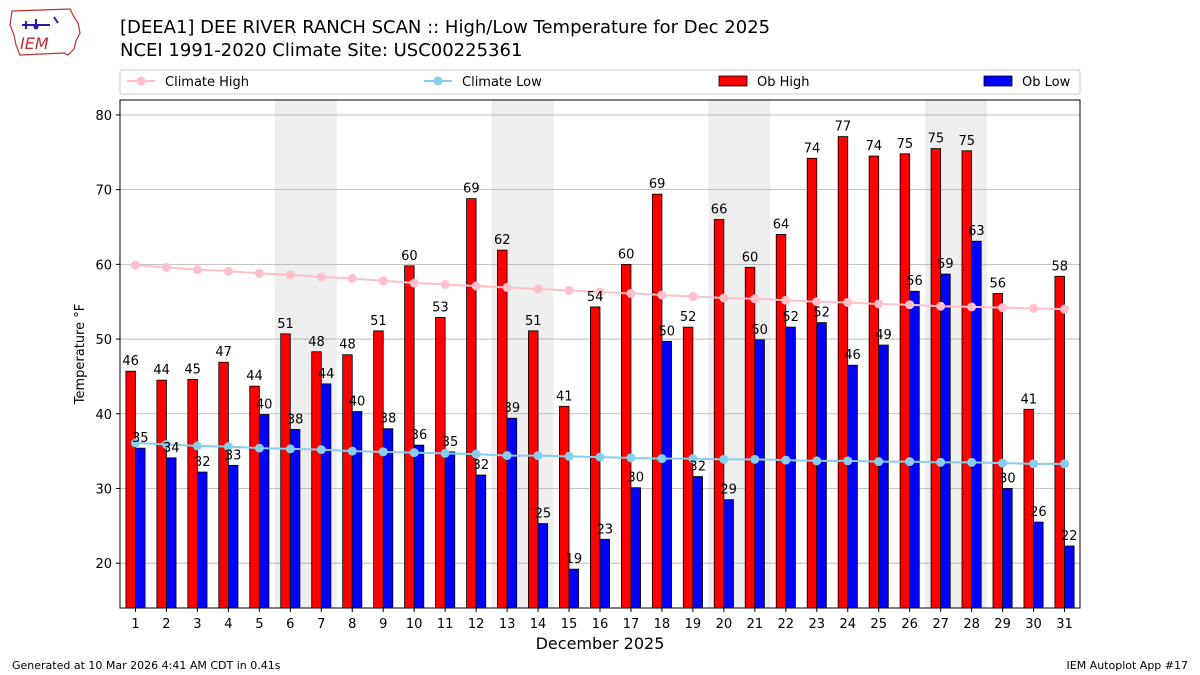 Image resolution: width=1200 pixels, height=675 pixels. I want to click on y-axis-label: Temperature °F, so click(80, 354).